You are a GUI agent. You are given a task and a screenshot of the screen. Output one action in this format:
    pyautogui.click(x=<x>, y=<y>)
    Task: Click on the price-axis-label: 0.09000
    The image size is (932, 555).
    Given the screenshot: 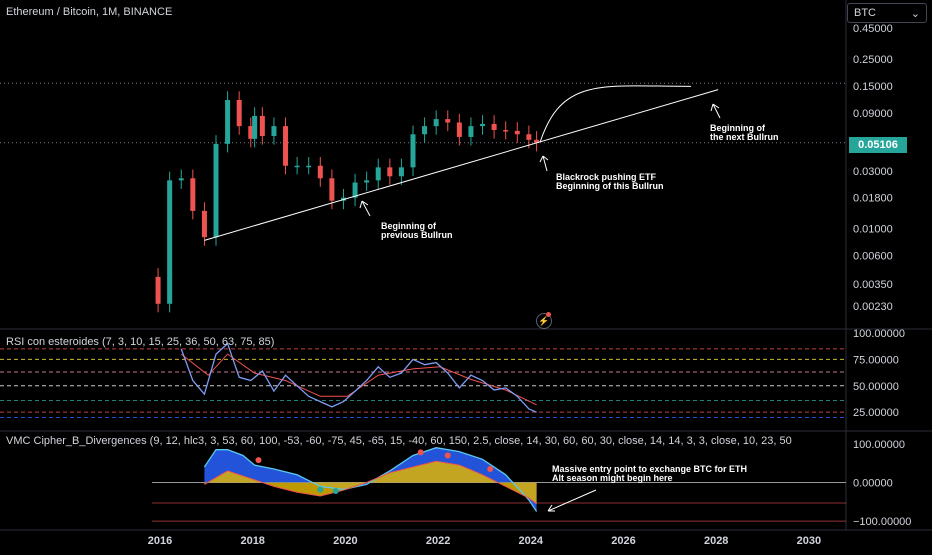 What is the action you would take?
    pyautogui.click(x=873, y=114)
    